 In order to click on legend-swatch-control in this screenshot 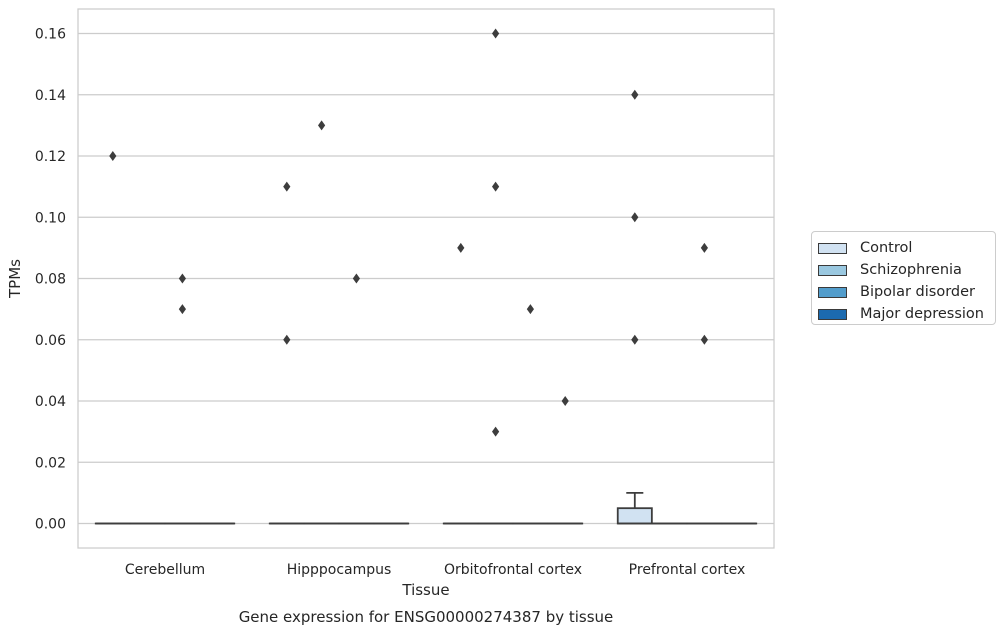, I will do `click(832, 248)`.